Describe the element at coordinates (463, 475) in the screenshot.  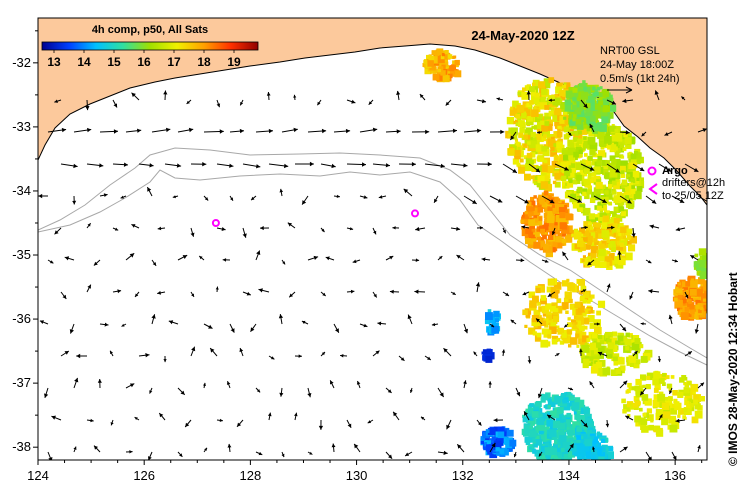
I see `x-tick-label: 132` at that location.